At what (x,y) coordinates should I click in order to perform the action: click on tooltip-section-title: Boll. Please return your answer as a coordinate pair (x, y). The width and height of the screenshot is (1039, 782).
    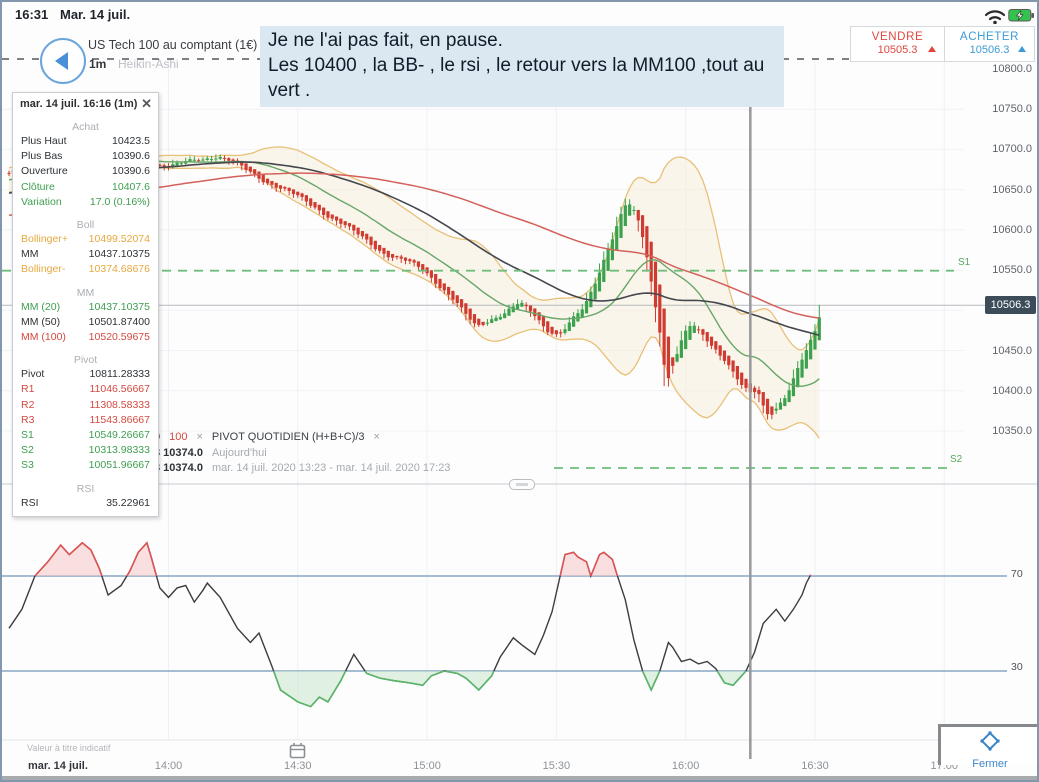
    Looking at the image, I should click on (85, 225).